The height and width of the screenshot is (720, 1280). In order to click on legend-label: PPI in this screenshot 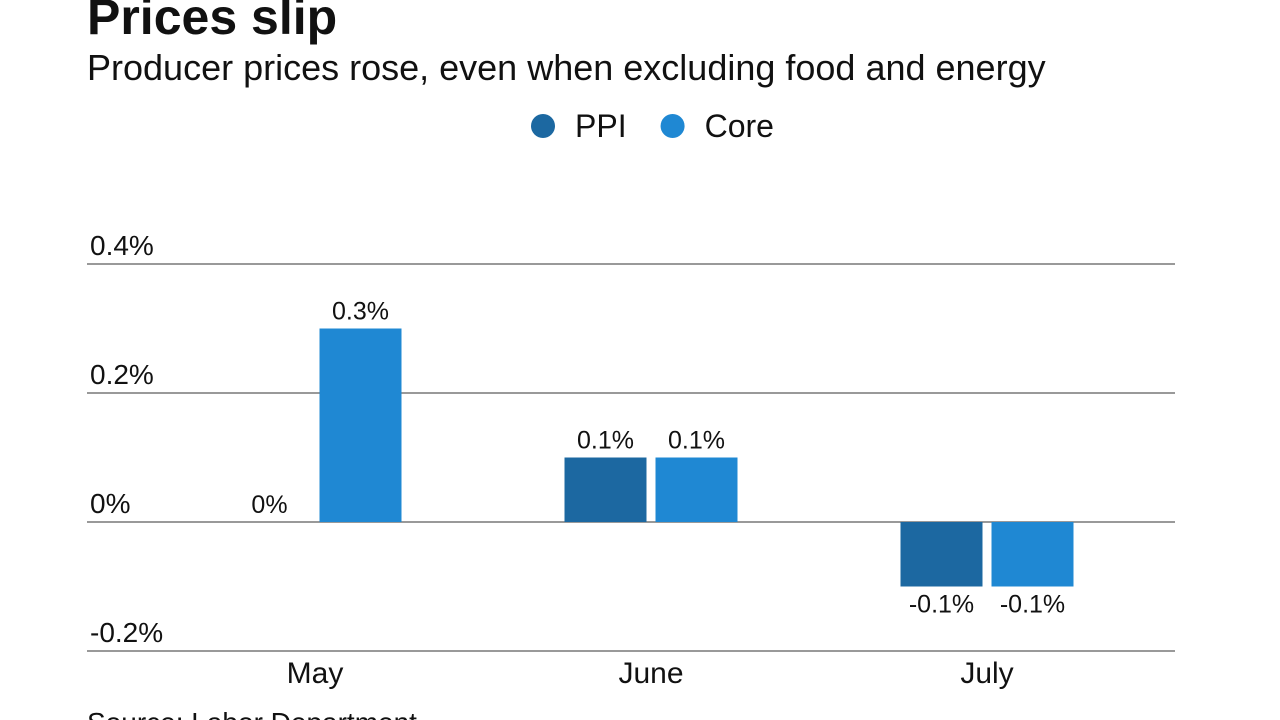, I will do `click(601, 126)`.